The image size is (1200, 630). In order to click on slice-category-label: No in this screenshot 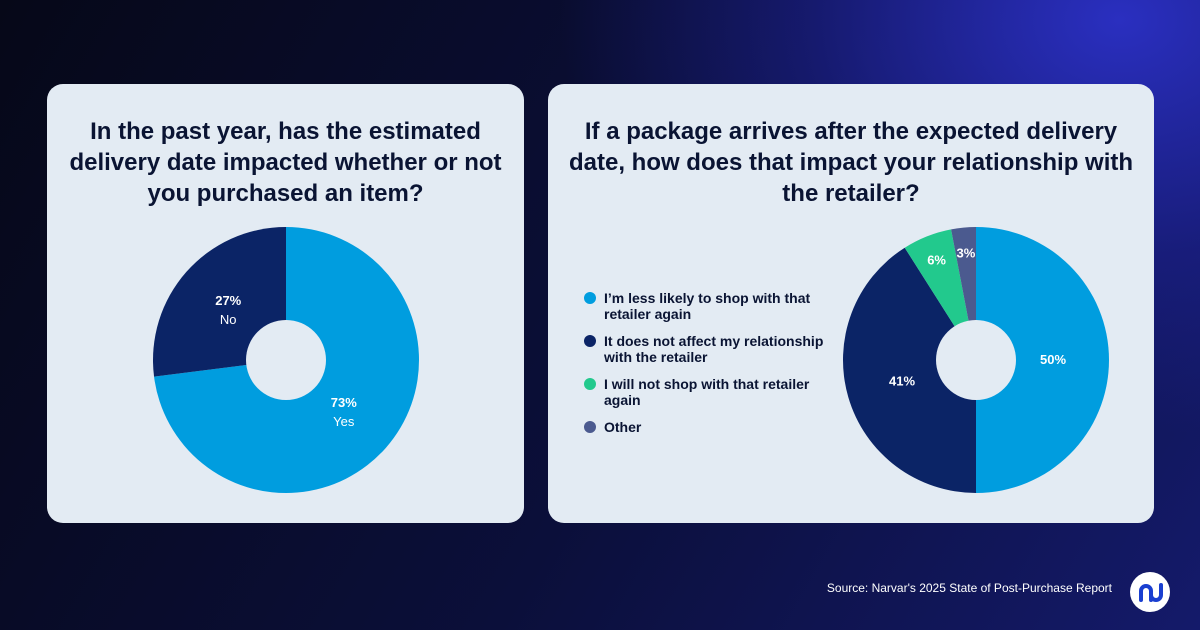, I will do `click(228, 319)`.